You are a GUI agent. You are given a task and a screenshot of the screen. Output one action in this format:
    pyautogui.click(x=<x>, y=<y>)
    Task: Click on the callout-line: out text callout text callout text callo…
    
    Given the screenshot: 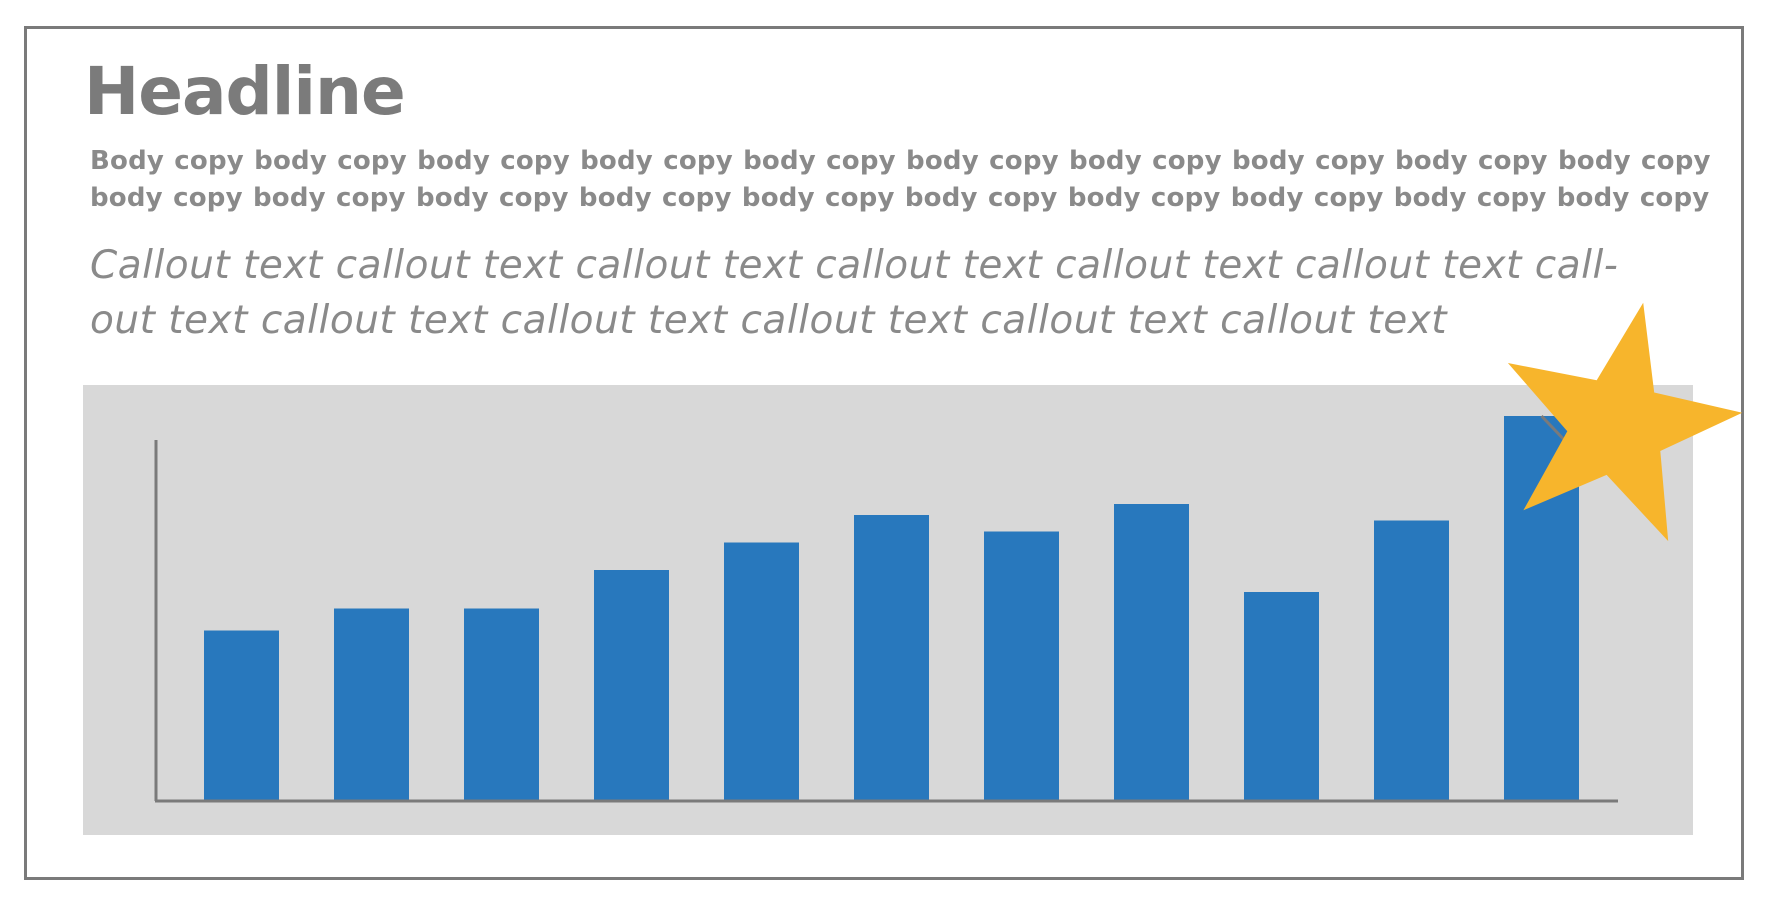 What is the action you would take?
    pyautogui.click(x=769, y=320)
    